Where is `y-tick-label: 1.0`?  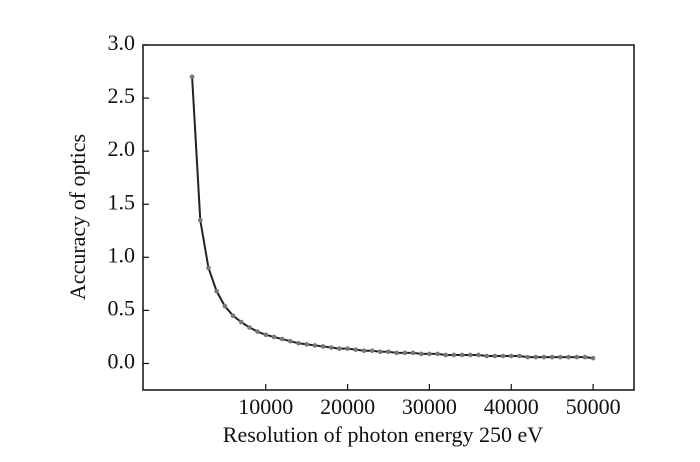 y-tick-label: 1.0 is located at coordinates (122, 254).